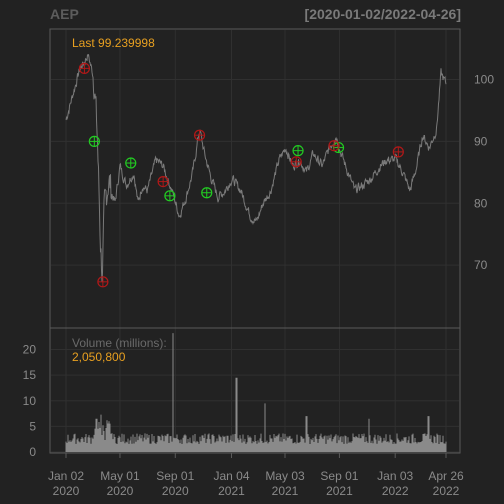  What do you see at coordinates (99, 357) in the screenshot?
I see `volume-last-value: 2,050,800` at bounding box center [99, 357].